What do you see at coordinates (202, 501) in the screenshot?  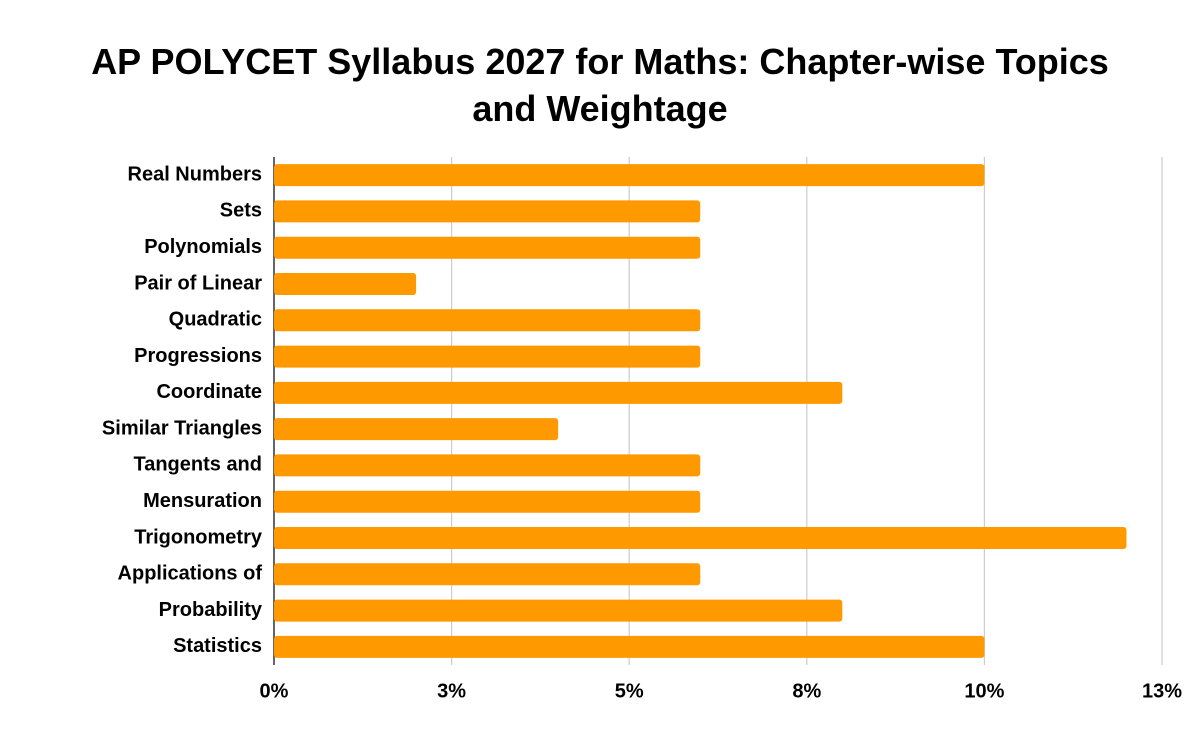 I see `y-tick-label: Mensuration` at bounding box center [202, 501].